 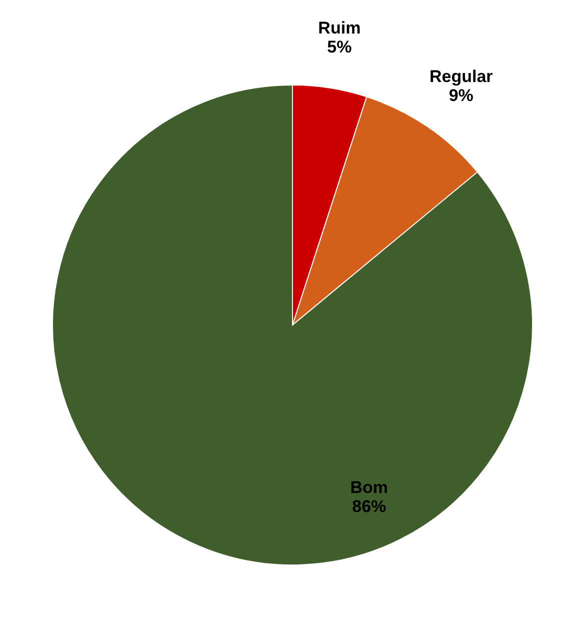 I want to click on slice-label: Bom, so click(x=369, y=487).